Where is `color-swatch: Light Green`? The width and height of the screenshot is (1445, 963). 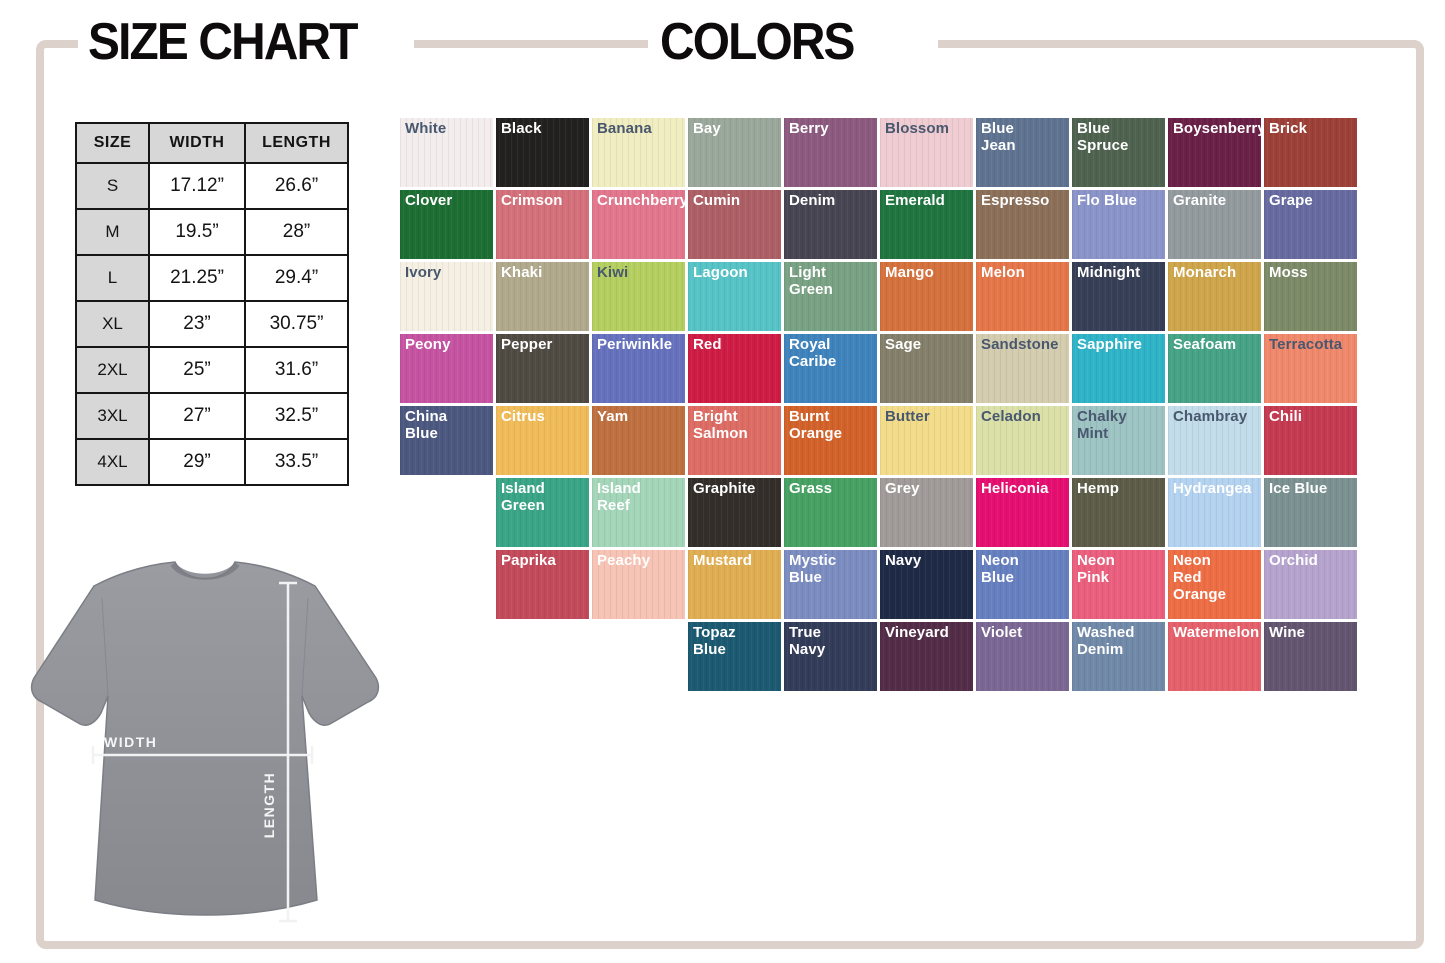 color-swatch: Light Green is located at coordinates (830, 296).